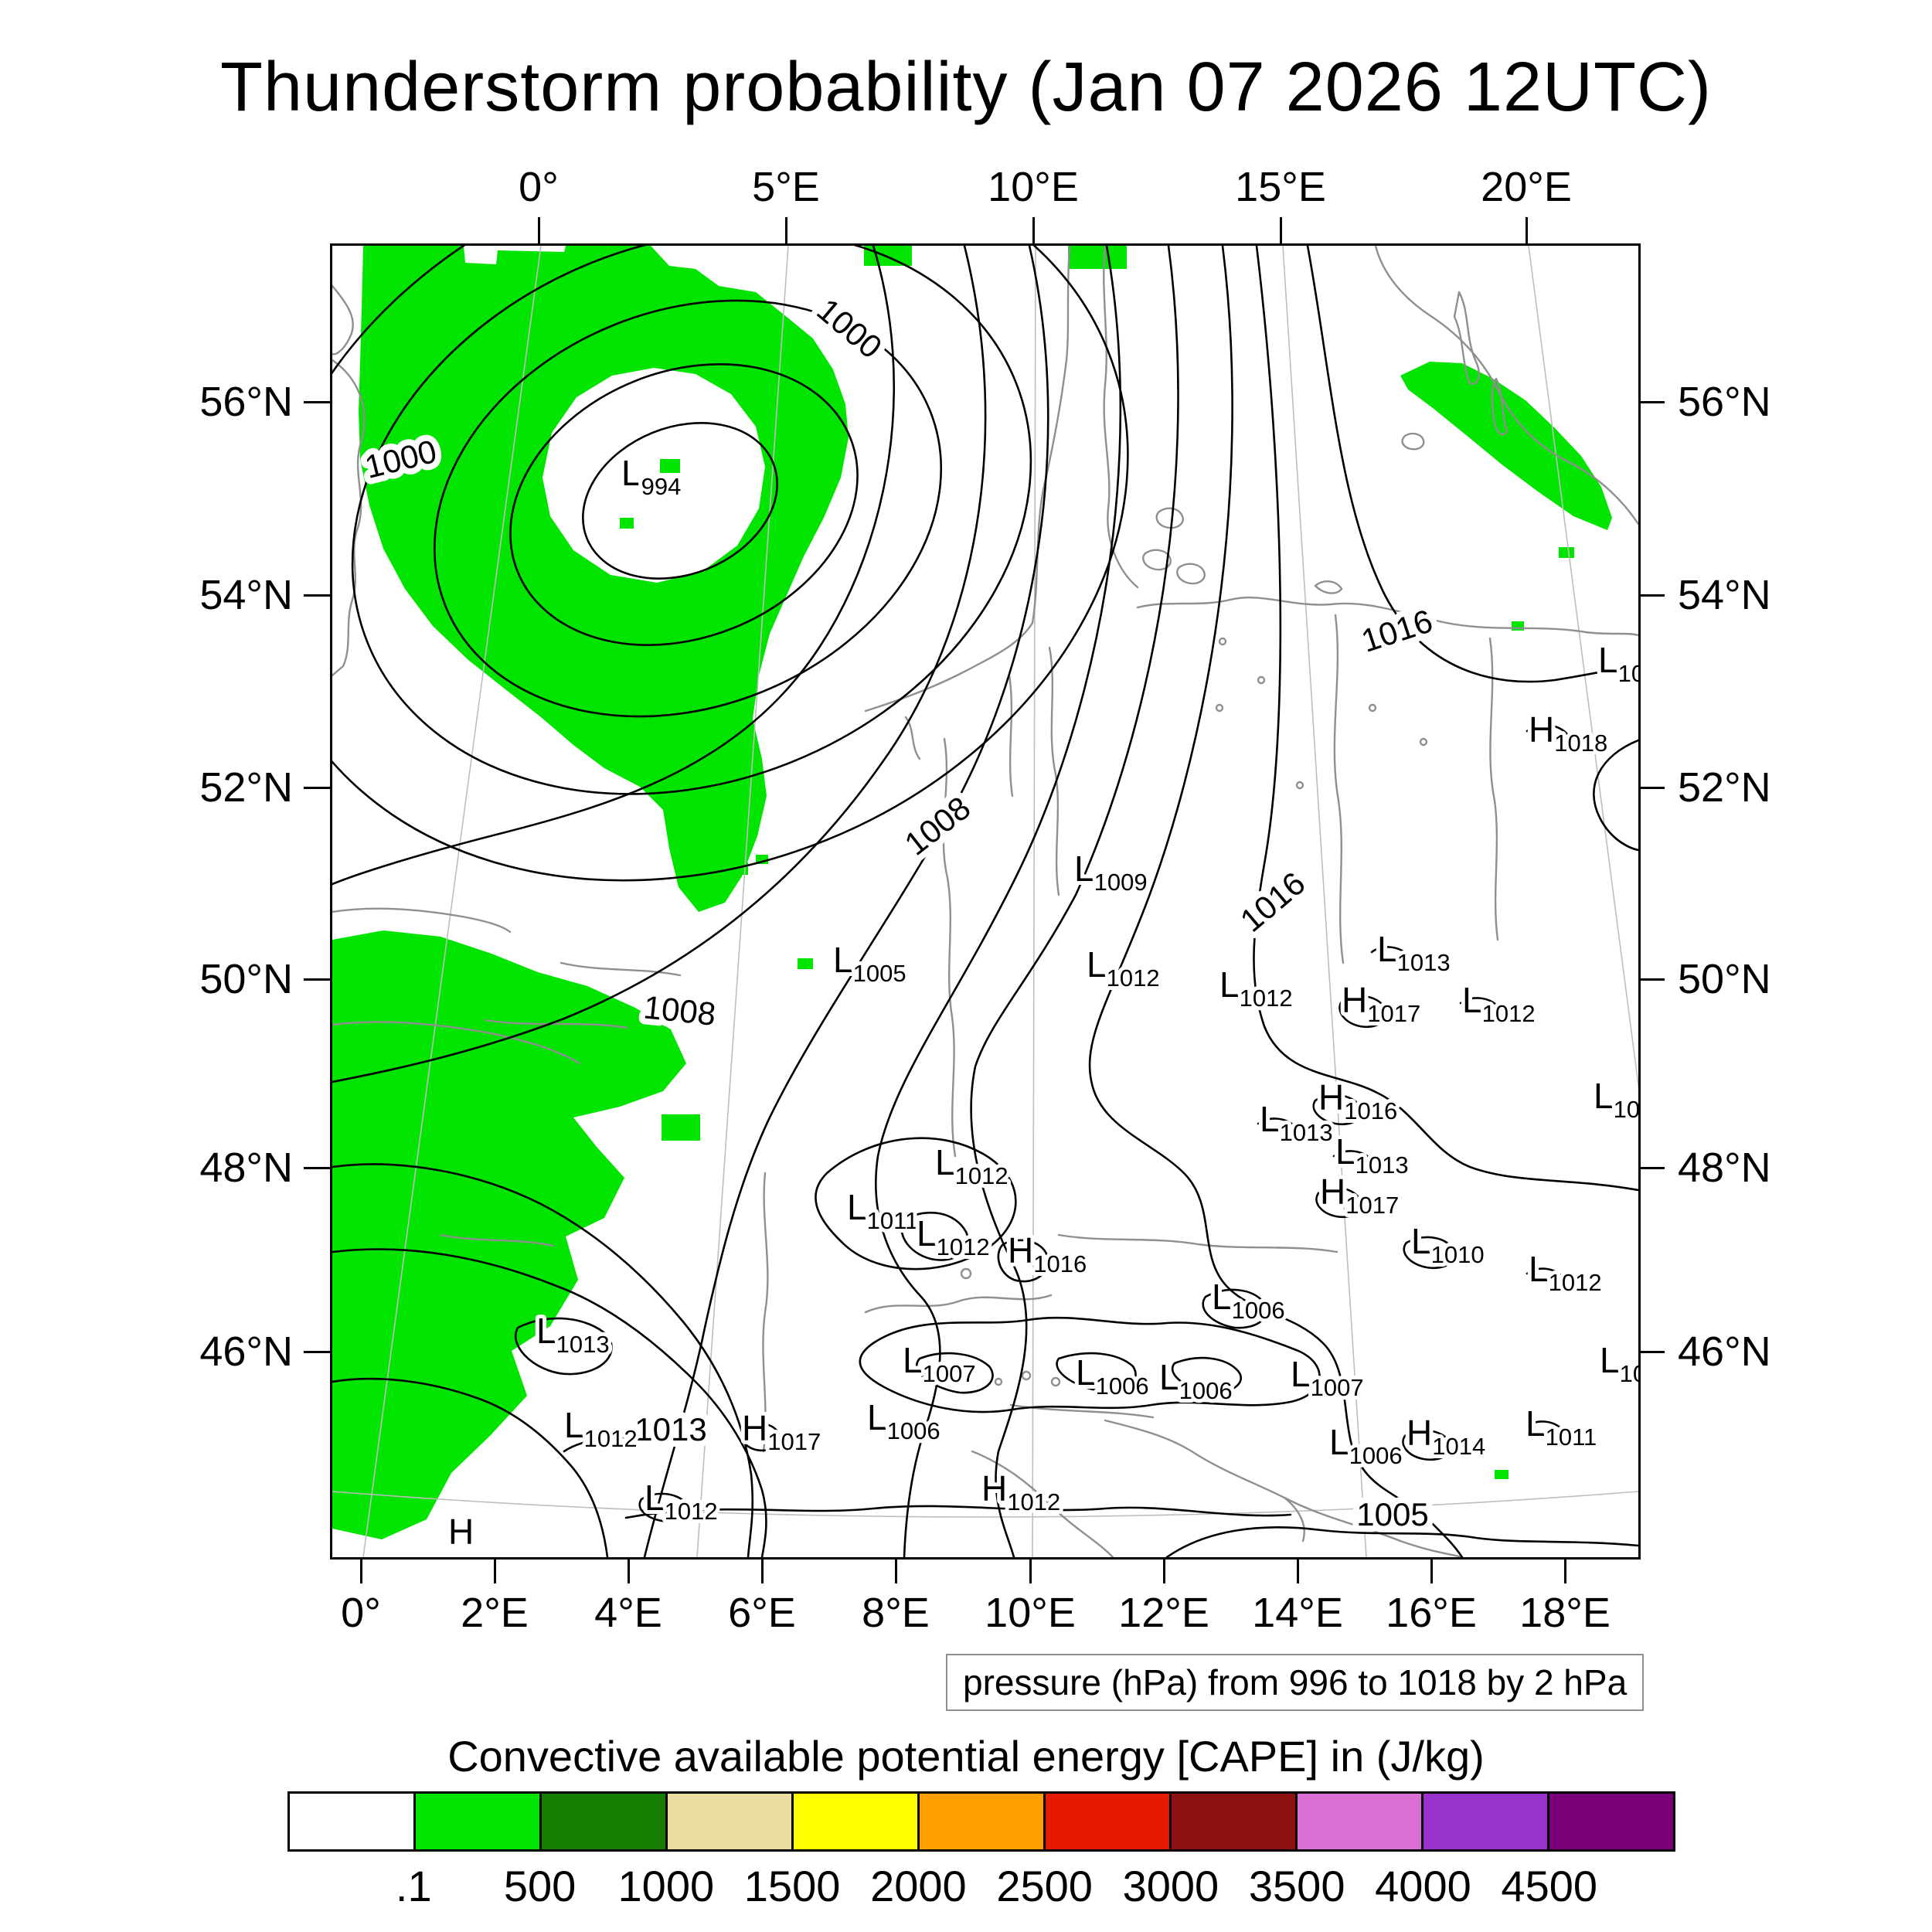 The width and height of the screenshot is (1932, 1932). What do you see at coordinates (919, 1886) in the screenshot?
I see `colorbar-tick-label: 2000` at bounding box center [919, 1886].